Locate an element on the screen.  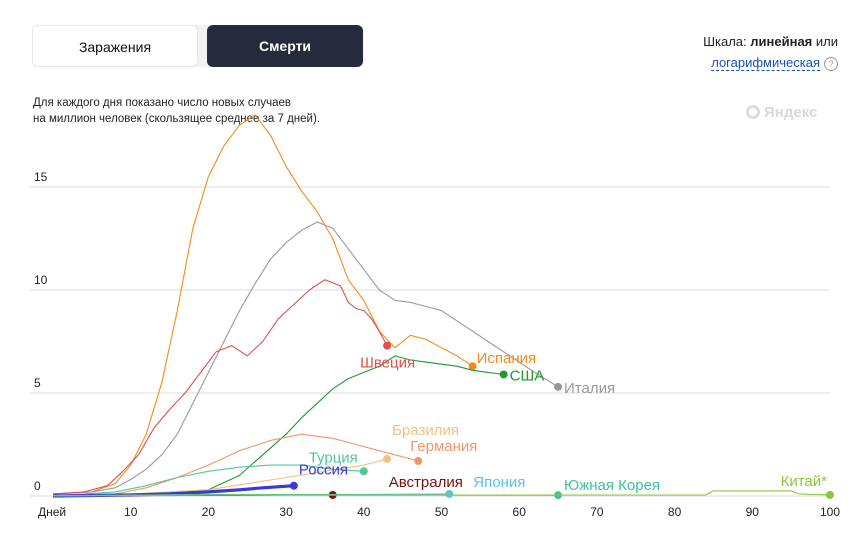
x-tick-label: 60 is located at coordinates (520, 512).